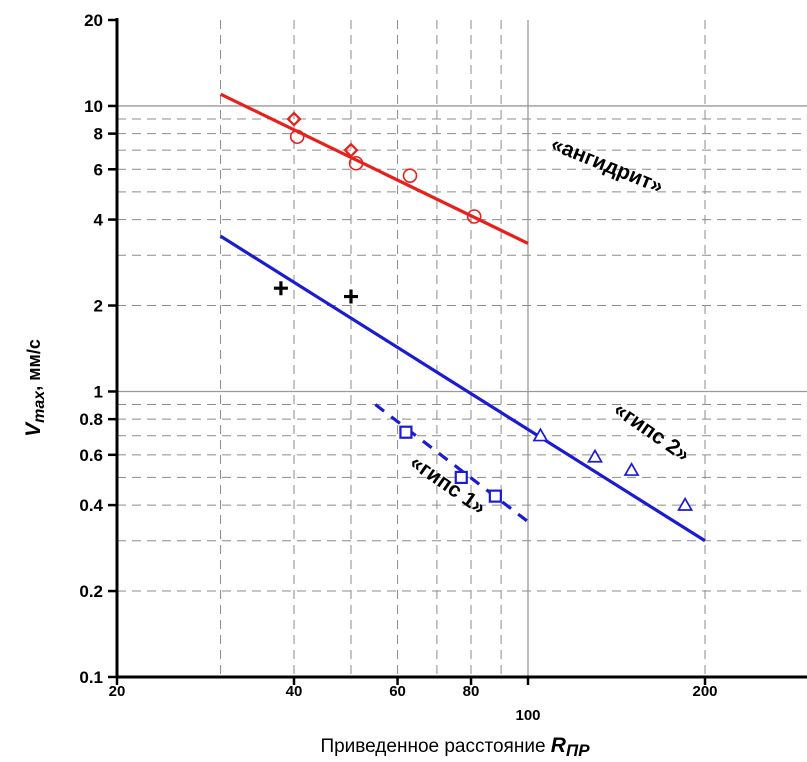  I want to click on y-tick-label: 8, so click(98, 134).